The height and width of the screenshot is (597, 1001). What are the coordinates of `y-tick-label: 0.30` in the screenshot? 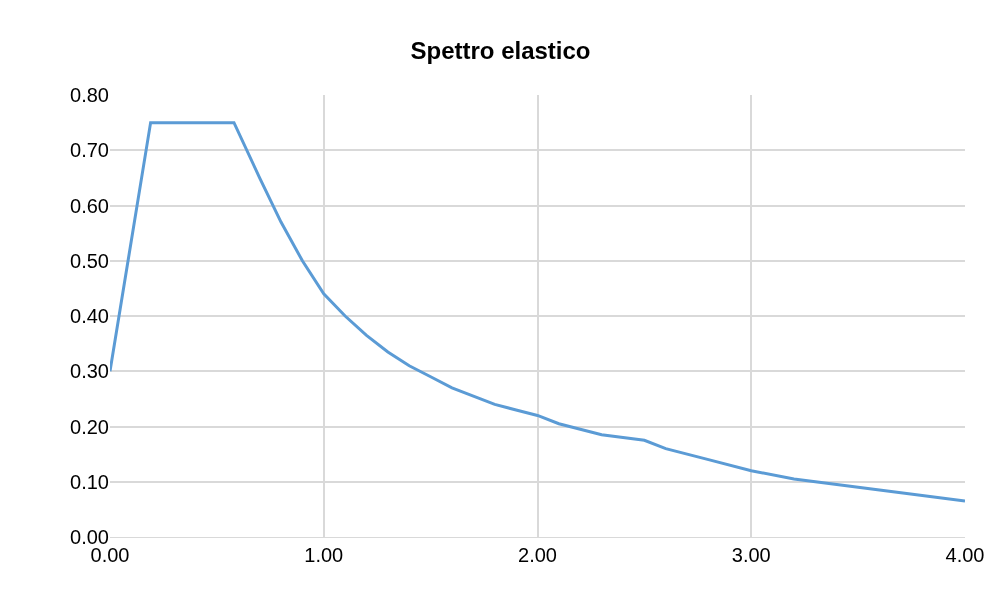 It's located at (89, 371).